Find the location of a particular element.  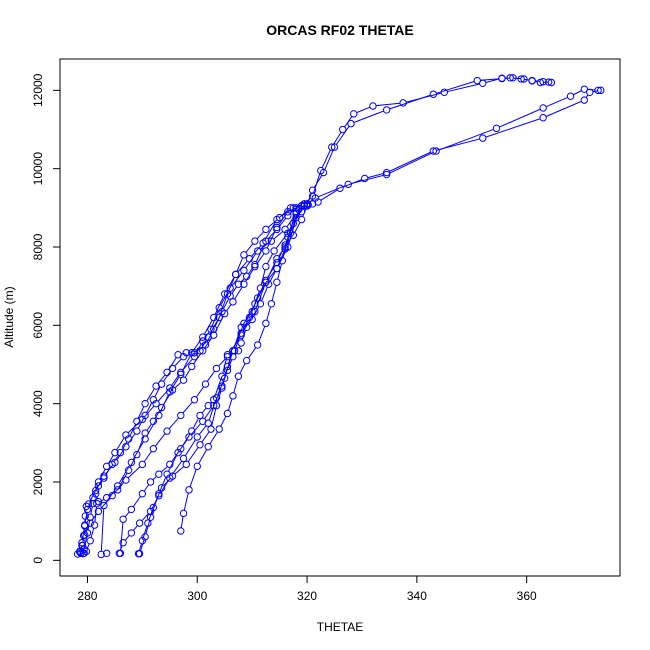

y-tick-label: 0 is located at coordinates (38, 560).